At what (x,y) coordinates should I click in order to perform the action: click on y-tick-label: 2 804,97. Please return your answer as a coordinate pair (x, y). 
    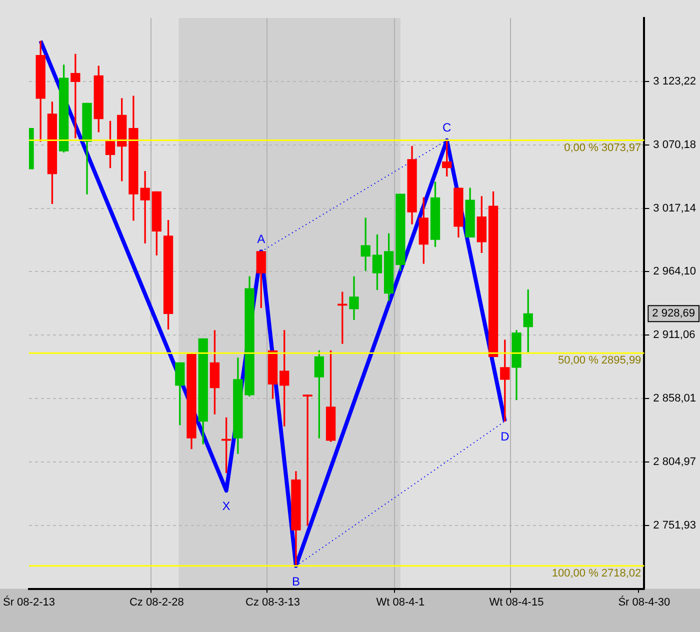
    Looking at the image, I should click on (674, 462).